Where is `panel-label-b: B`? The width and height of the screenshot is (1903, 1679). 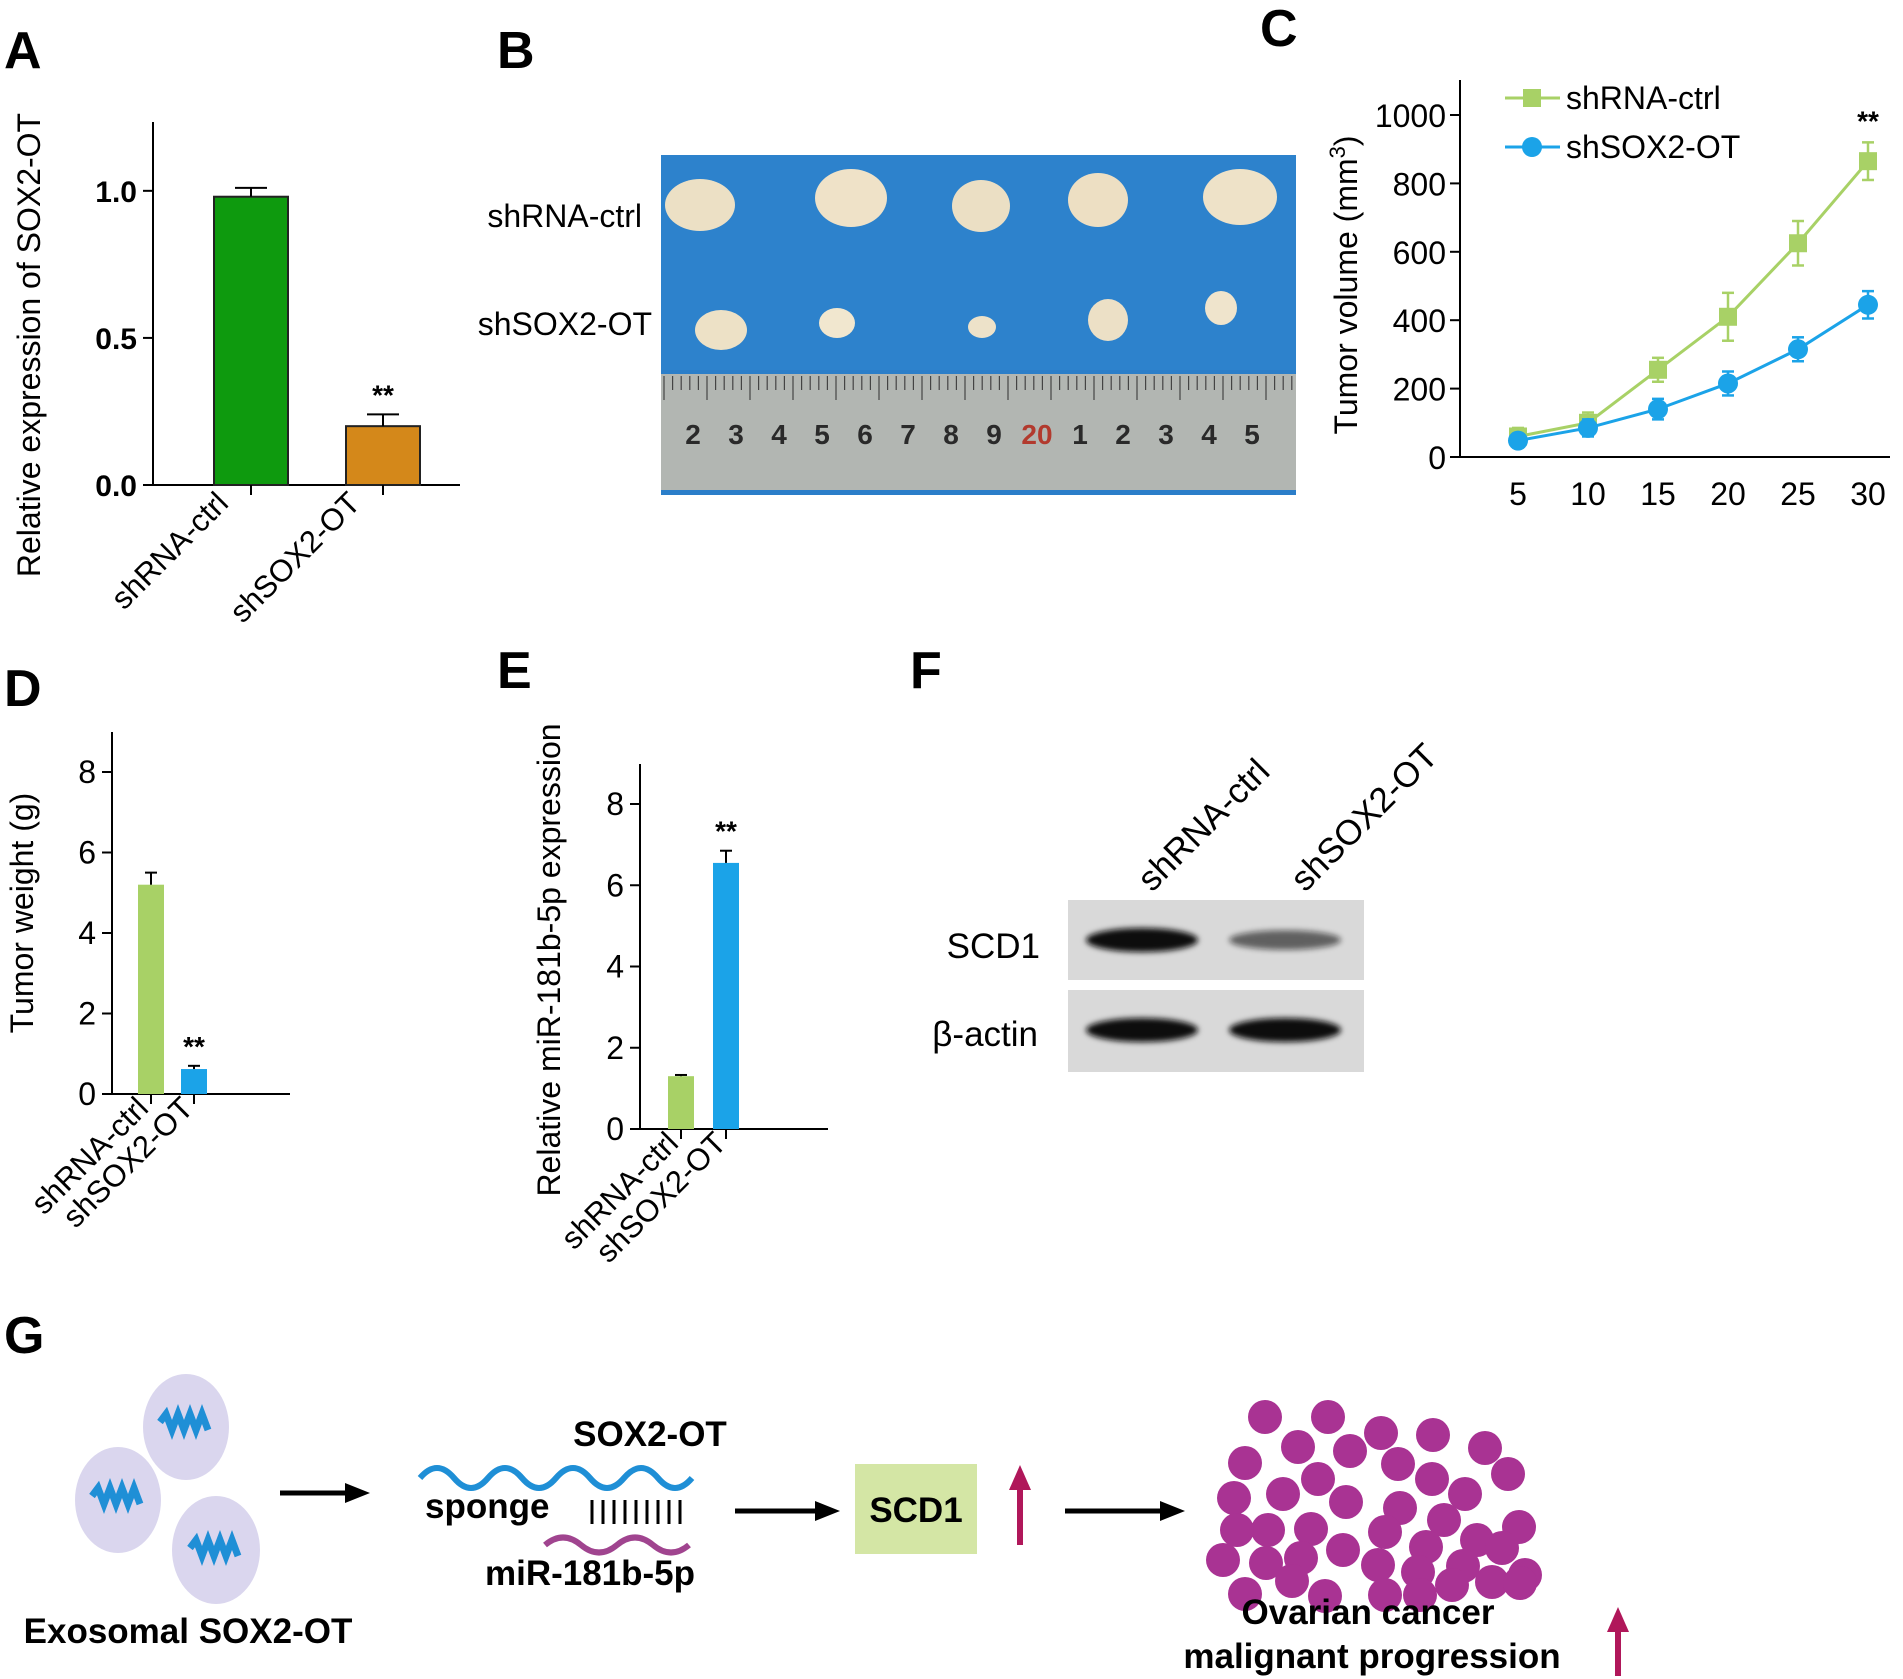 panel-label-b: B is located at coordinates (516, 51).